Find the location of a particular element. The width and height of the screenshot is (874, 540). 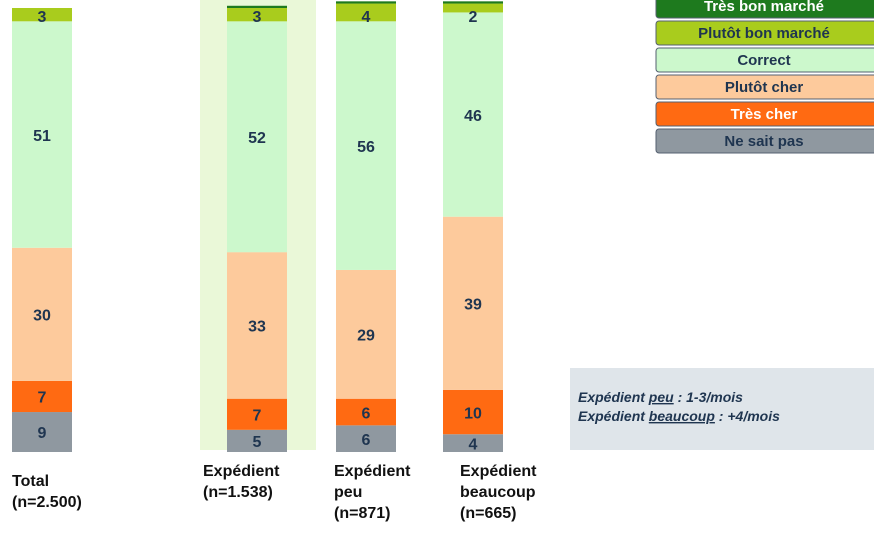

legend-label: Correct is located at coordinates (763, 60).